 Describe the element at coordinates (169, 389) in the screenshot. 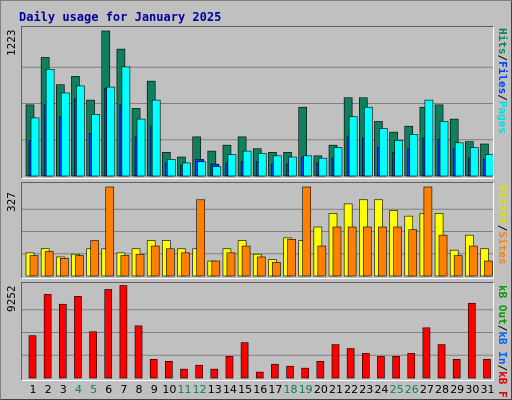

I see `x-tick-label-10: 10` at that location.